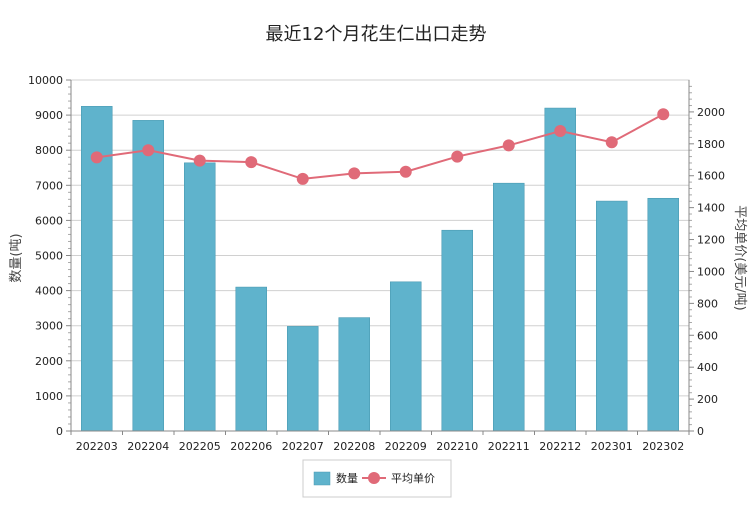 This screenshot has width=753, height=507. I want to click on x-tick-label-8: 202211, so click(509, 446).